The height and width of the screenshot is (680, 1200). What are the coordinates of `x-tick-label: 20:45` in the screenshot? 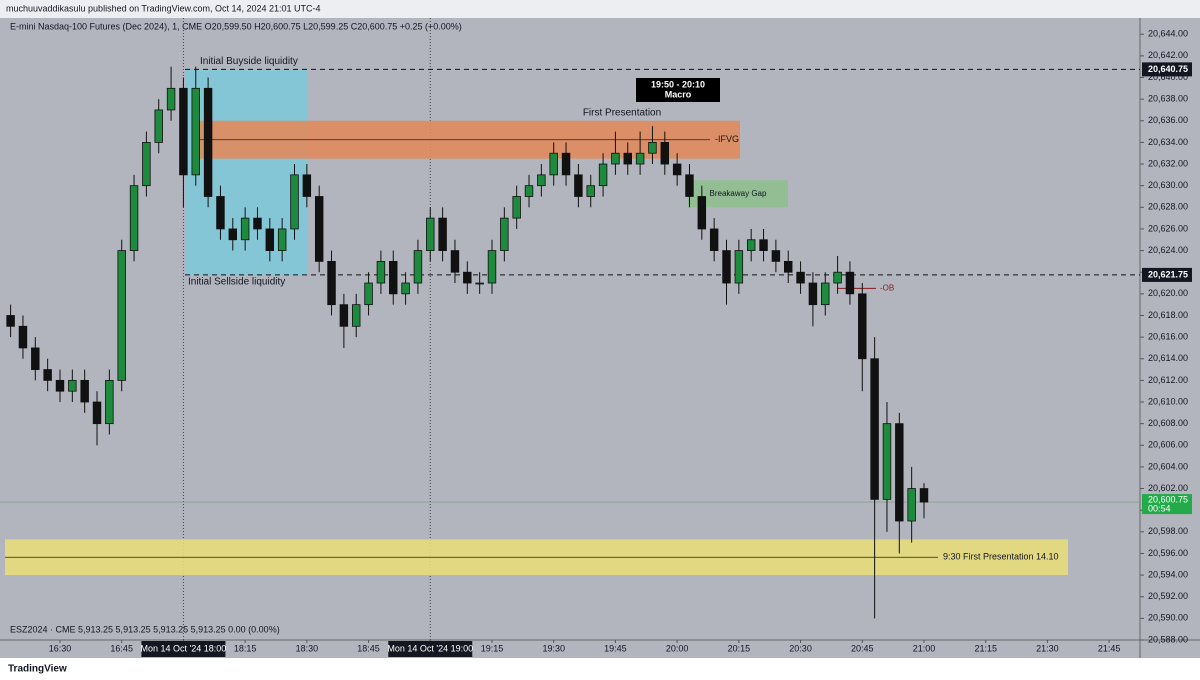 It's located at (862, 648).